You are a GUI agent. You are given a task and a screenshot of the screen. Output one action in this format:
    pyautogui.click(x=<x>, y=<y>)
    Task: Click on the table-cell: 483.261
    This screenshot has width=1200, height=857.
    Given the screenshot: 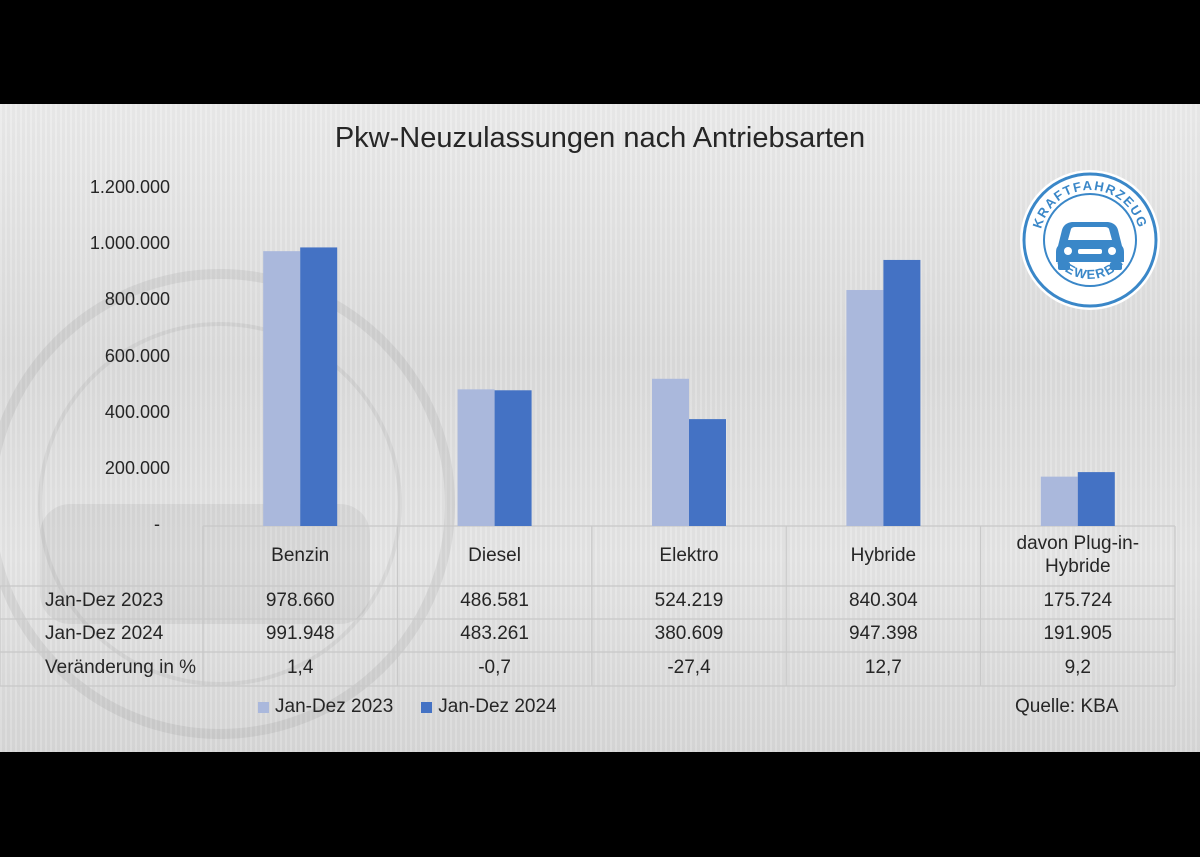 What is the action you would take?
    pyautogui.click(x=494, y=633)
    